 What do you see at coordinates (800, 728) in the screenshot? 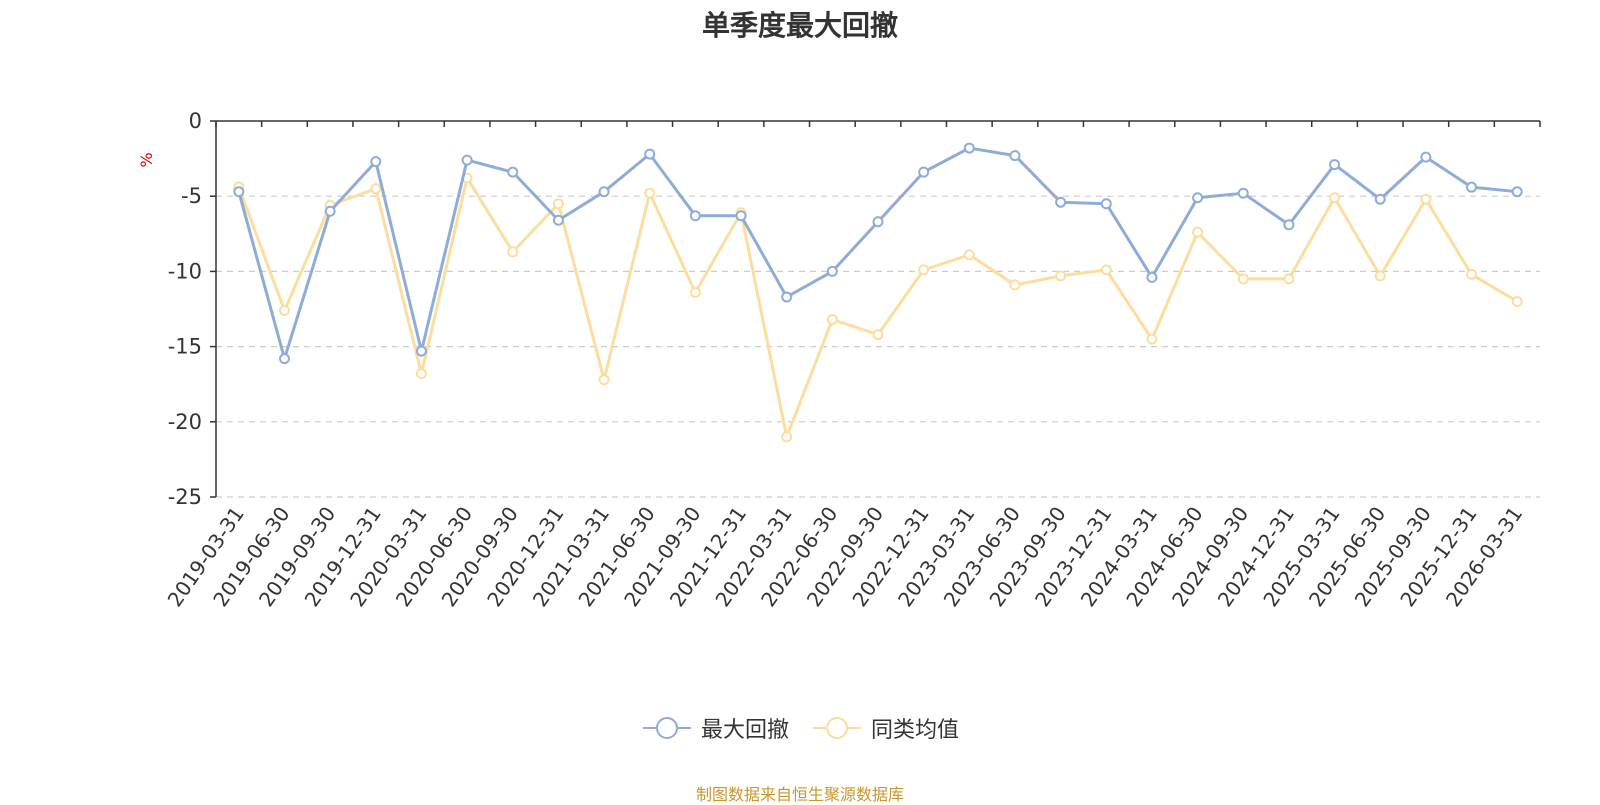
I see `legend: 最大回撤 同类均值` at bounding box center [800, 728].